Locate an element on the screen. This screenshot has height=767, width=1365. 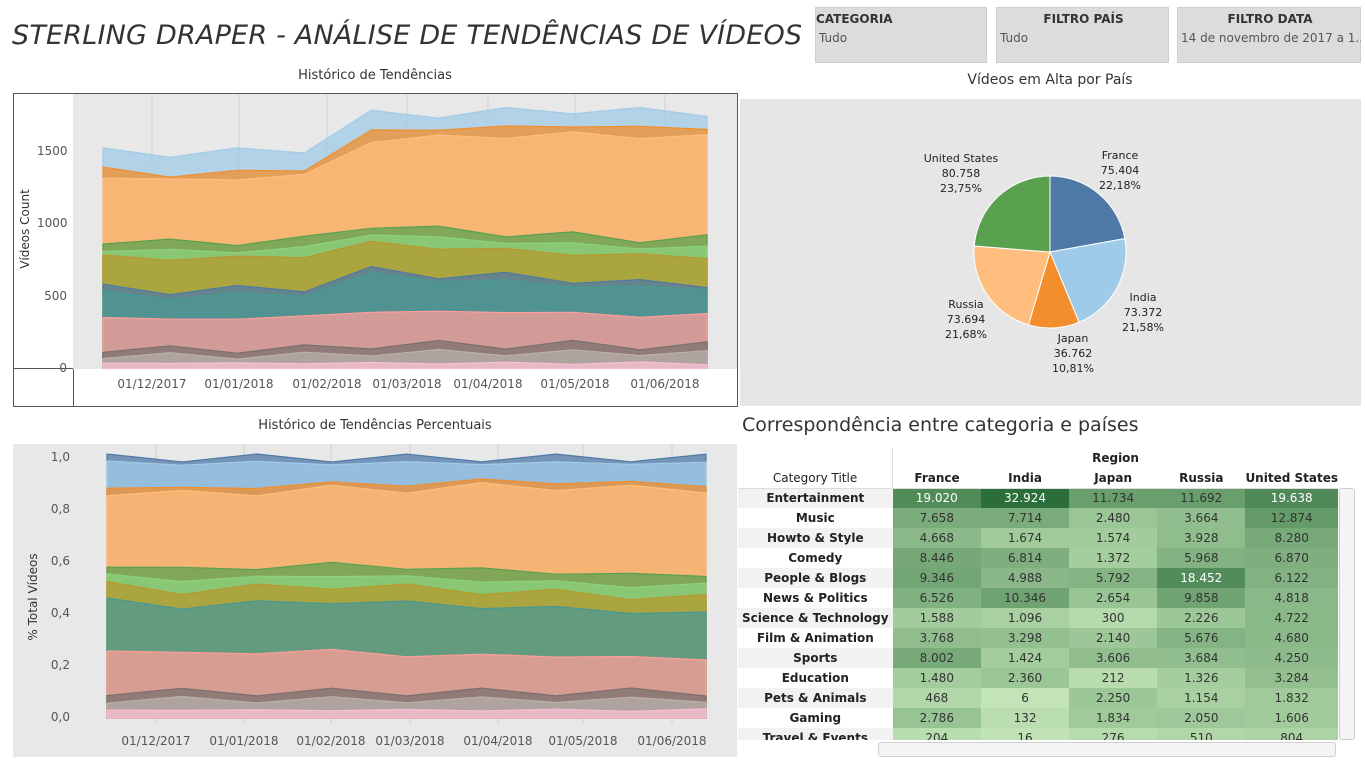
category-cell: Science & Technology is located at coordinates (815, 618).